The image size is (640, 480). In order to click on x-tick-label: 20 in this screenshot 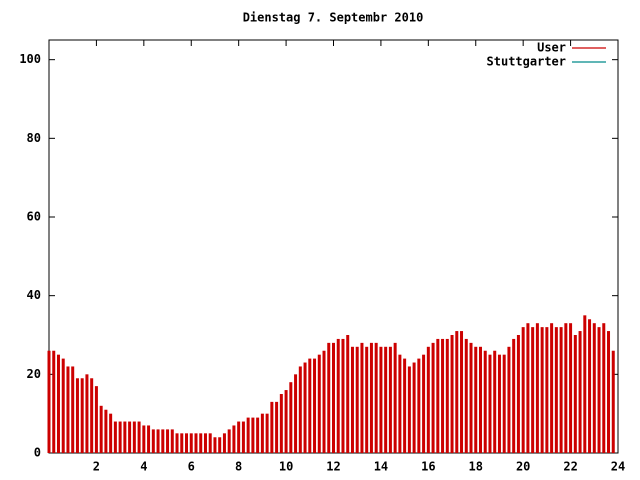, I will do `click(523, 467)`.